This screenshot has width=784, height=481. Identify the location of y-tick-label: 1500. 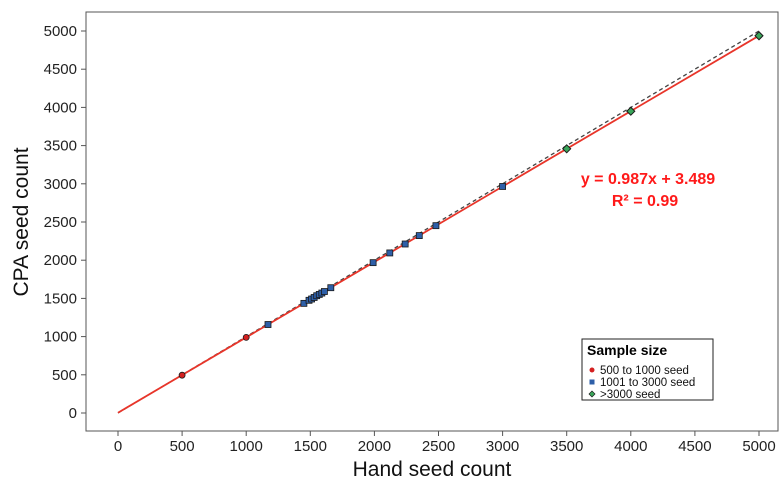
(60, 298).